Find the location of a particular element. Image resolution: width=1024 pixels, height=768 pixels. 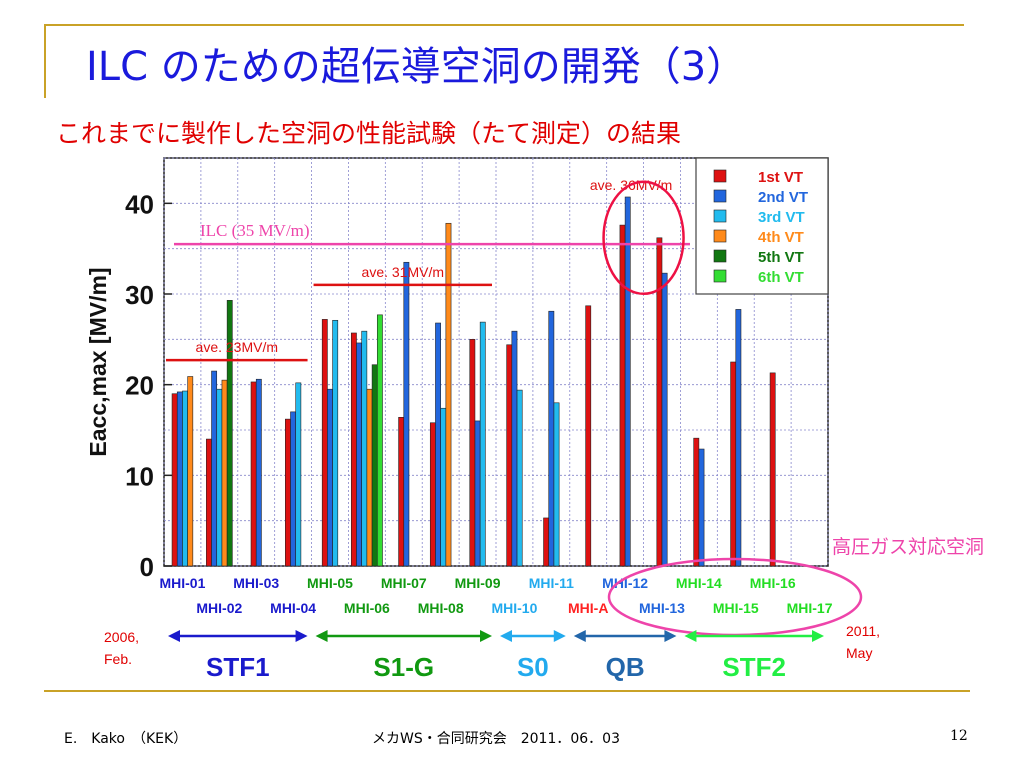

legend-label: 6th VT is located at coordinates (781, 277).